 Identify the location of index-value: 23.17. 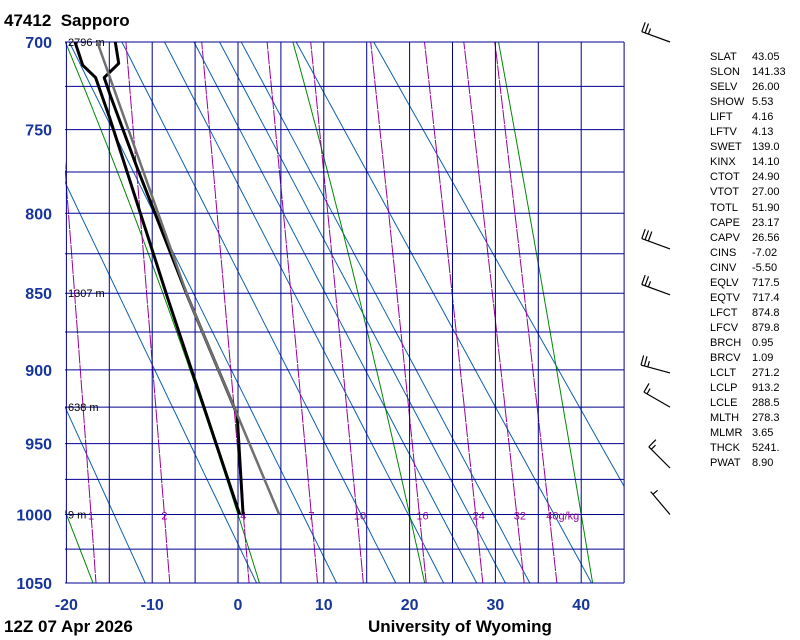
(766, 222).